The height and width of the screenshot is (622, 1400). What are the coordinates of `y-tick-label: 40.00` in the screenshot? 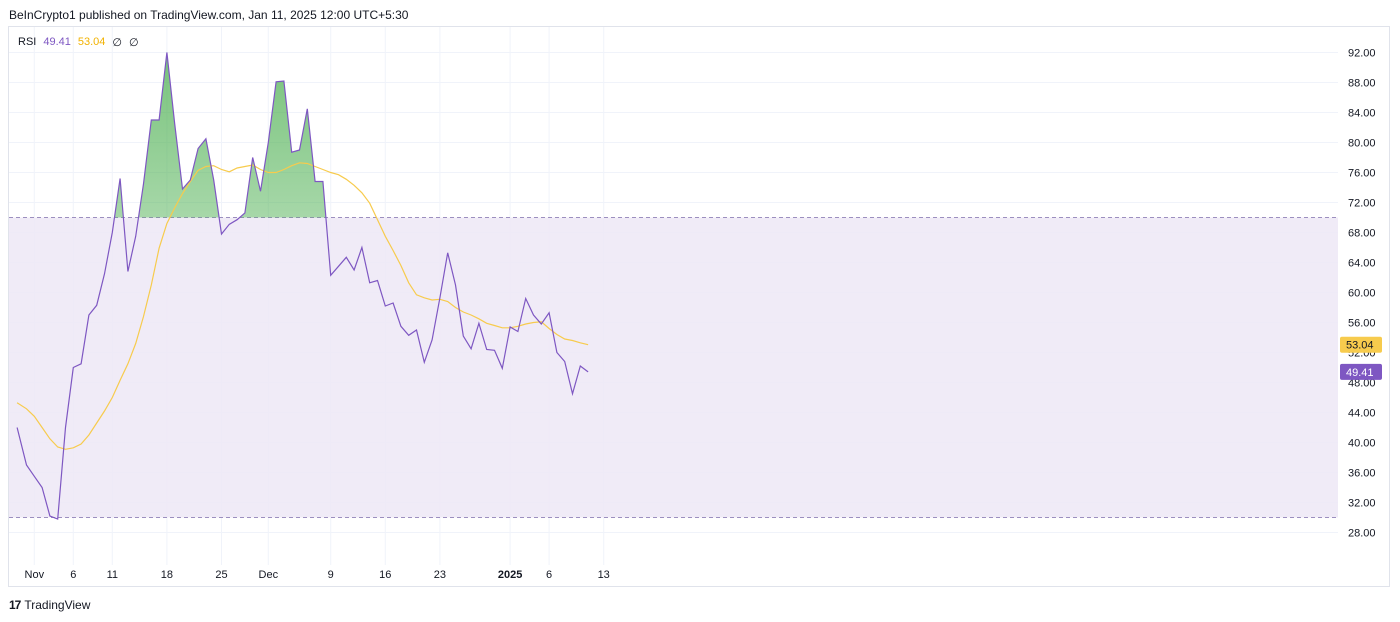 It's located at (1362, 444).